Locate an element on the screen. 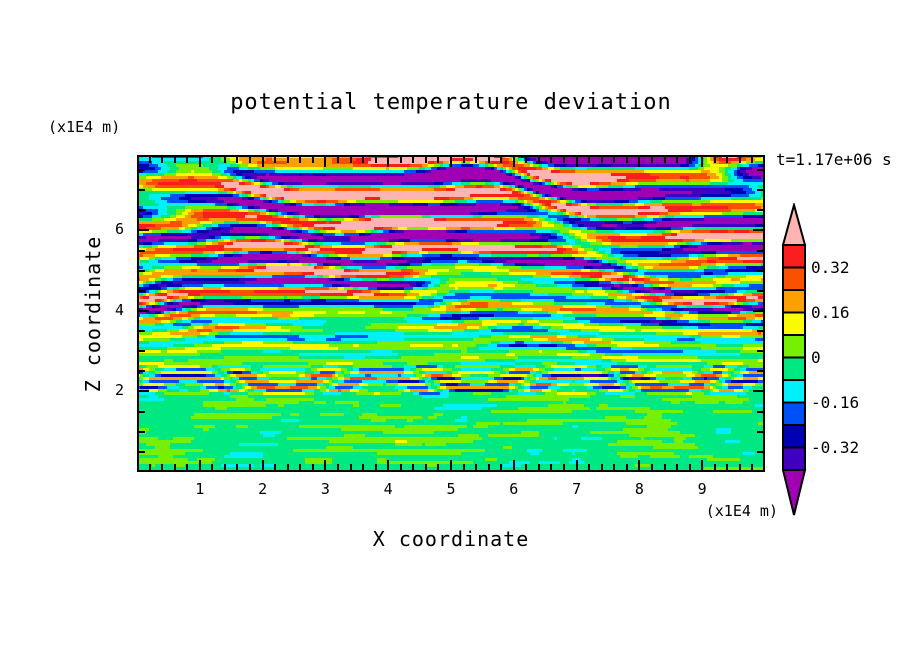 The height and width of the screenshot is (654, 904). y-tick-label: 4 is located at coordinates (119, 309).